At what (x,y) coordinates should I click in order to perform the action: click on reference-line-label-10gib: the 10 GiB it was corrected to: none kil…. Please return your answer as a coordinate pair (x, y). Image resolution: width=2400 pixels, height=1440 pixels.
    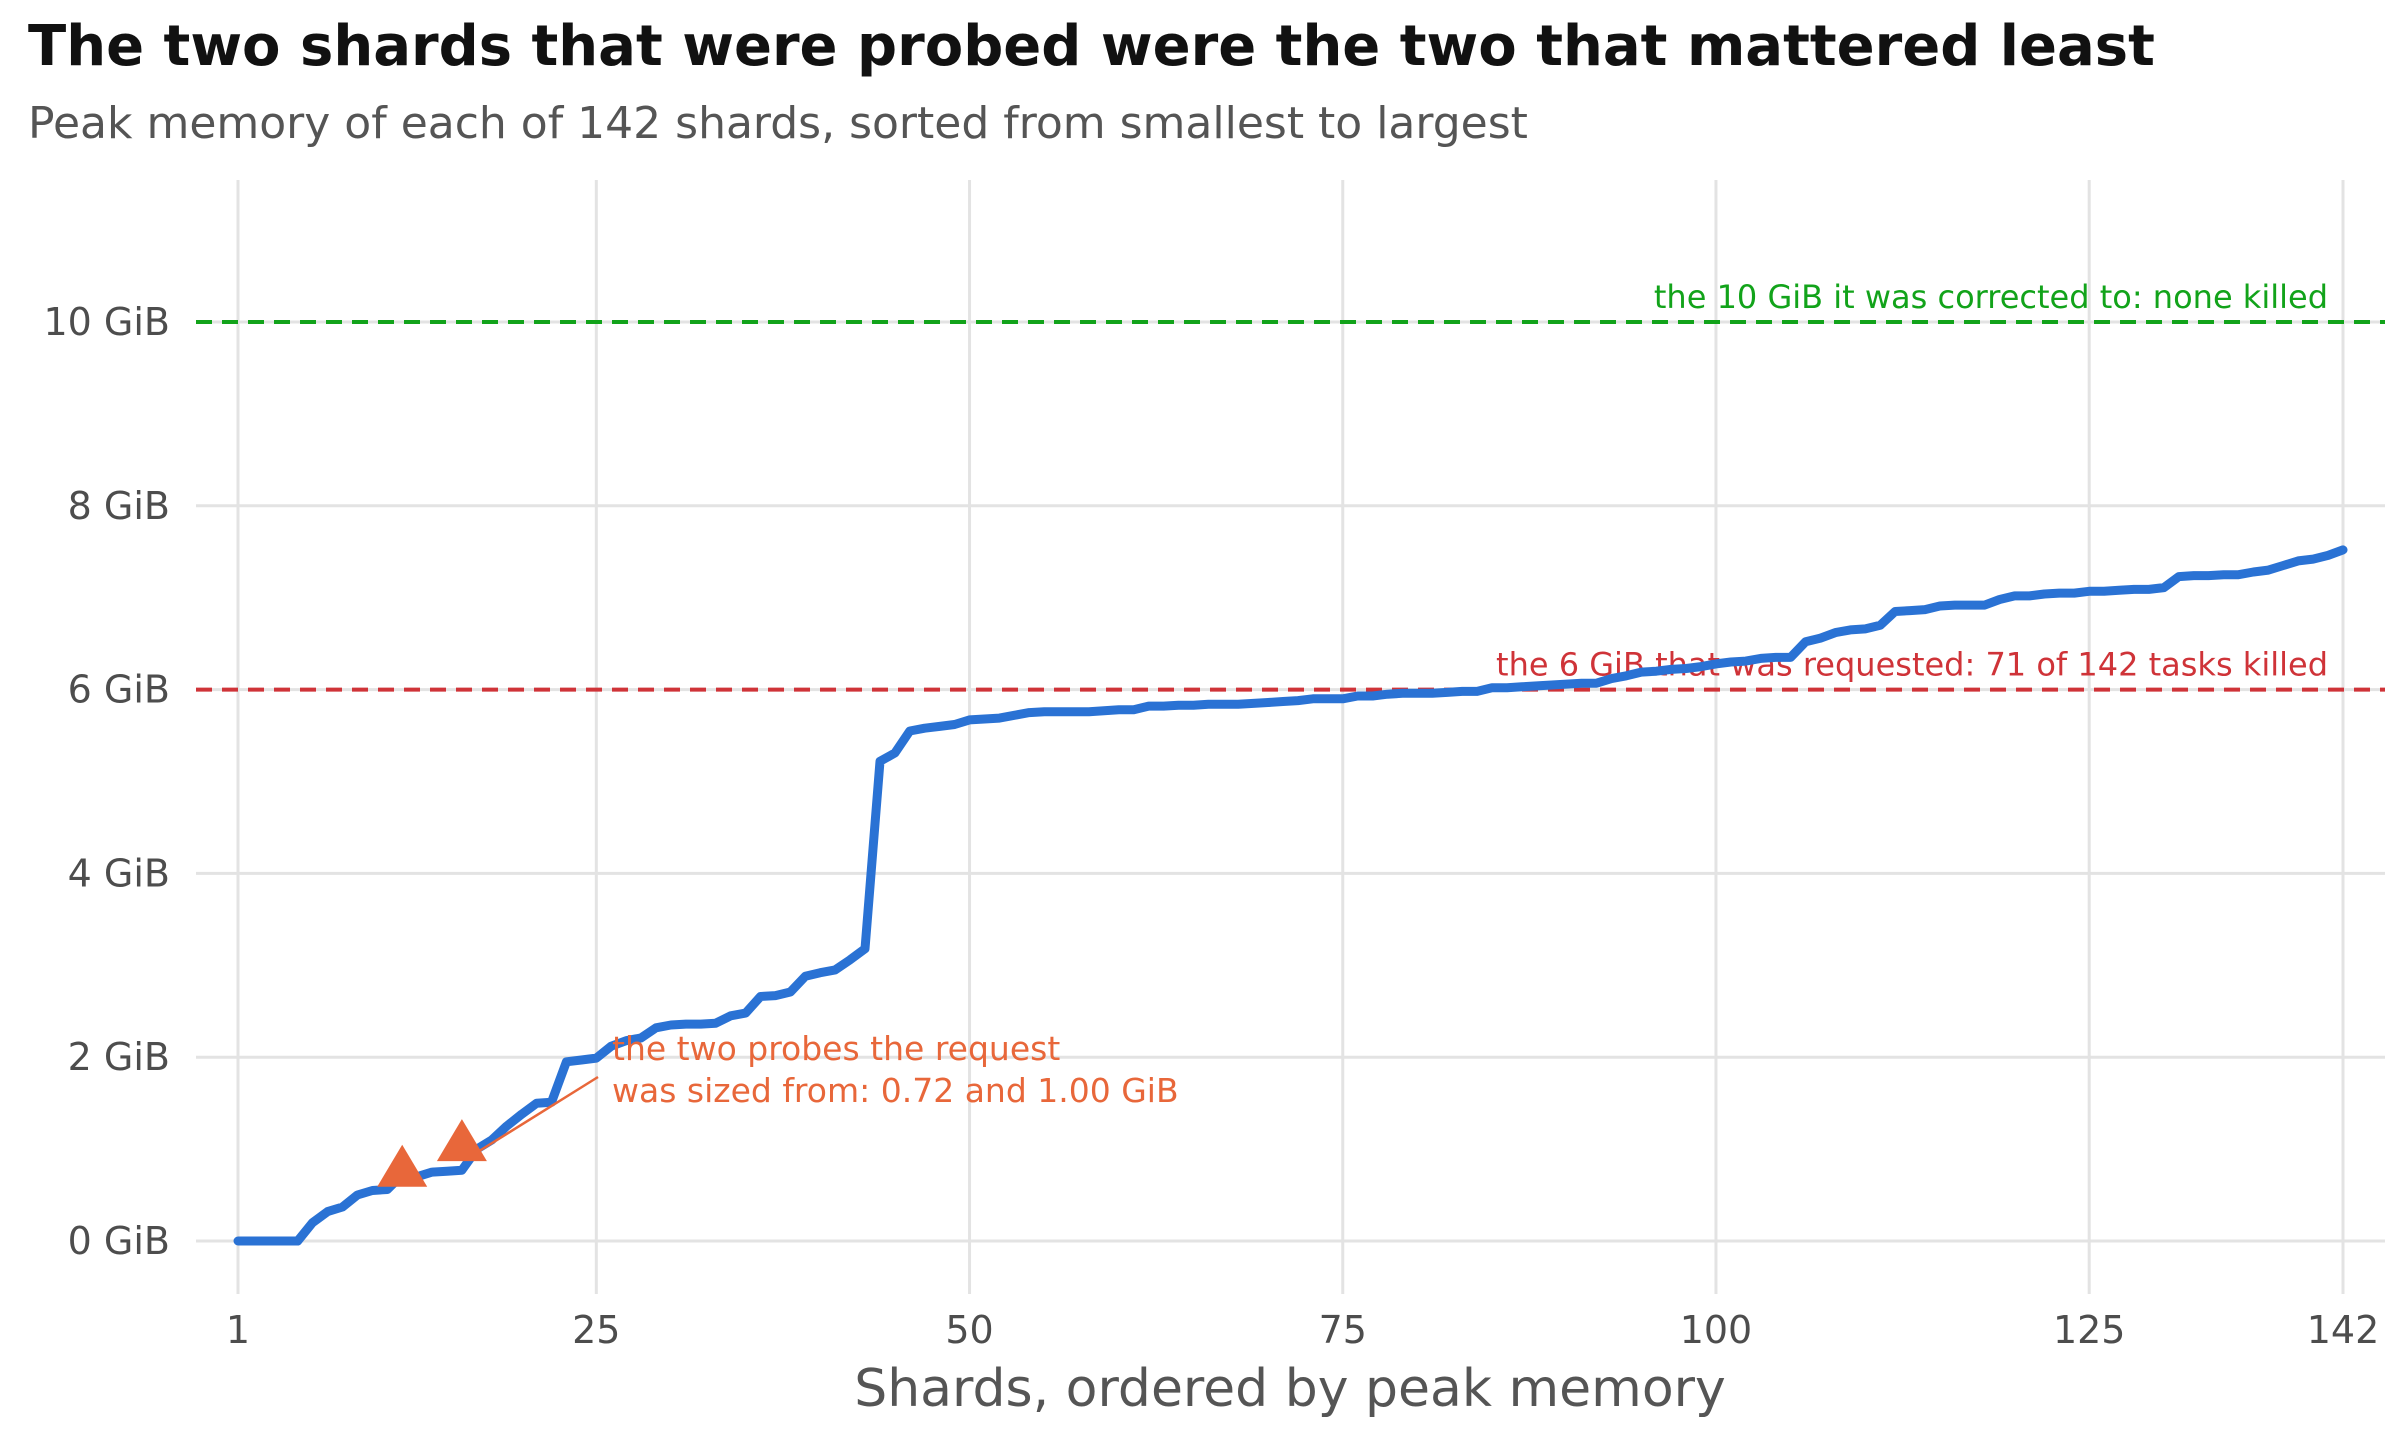
    Looking at the image, I should click on (1991, 297).